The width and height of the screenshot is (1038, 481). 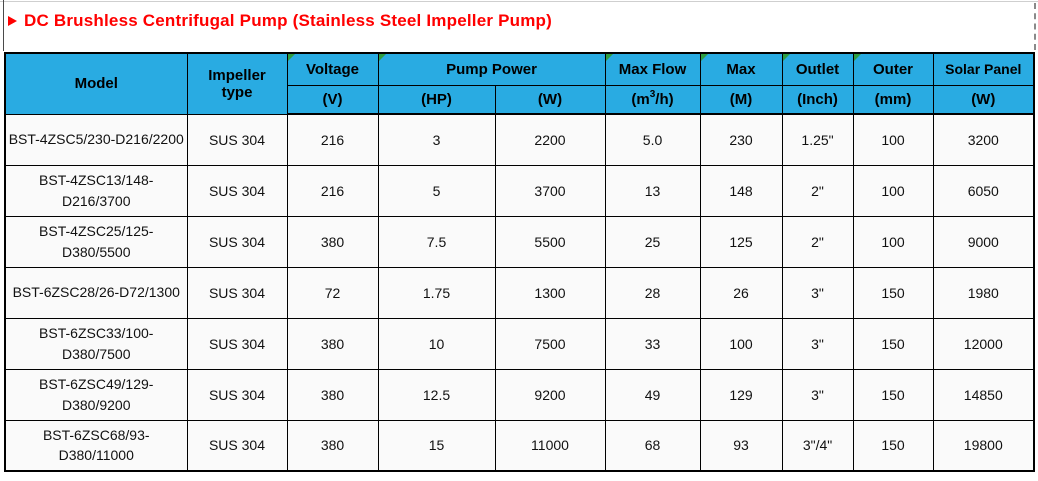 What do you see at coordinates (12, 21) in the screenshot?
I see `arrow-bullet-icon` at bounding box center [12, 21].